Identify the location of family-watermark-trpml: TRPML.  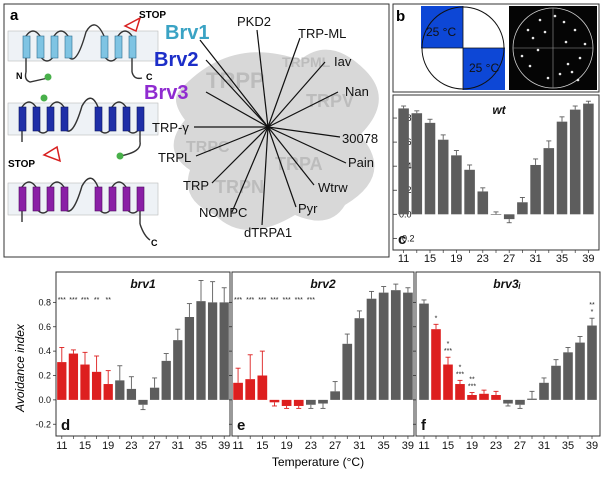
(306, 62).